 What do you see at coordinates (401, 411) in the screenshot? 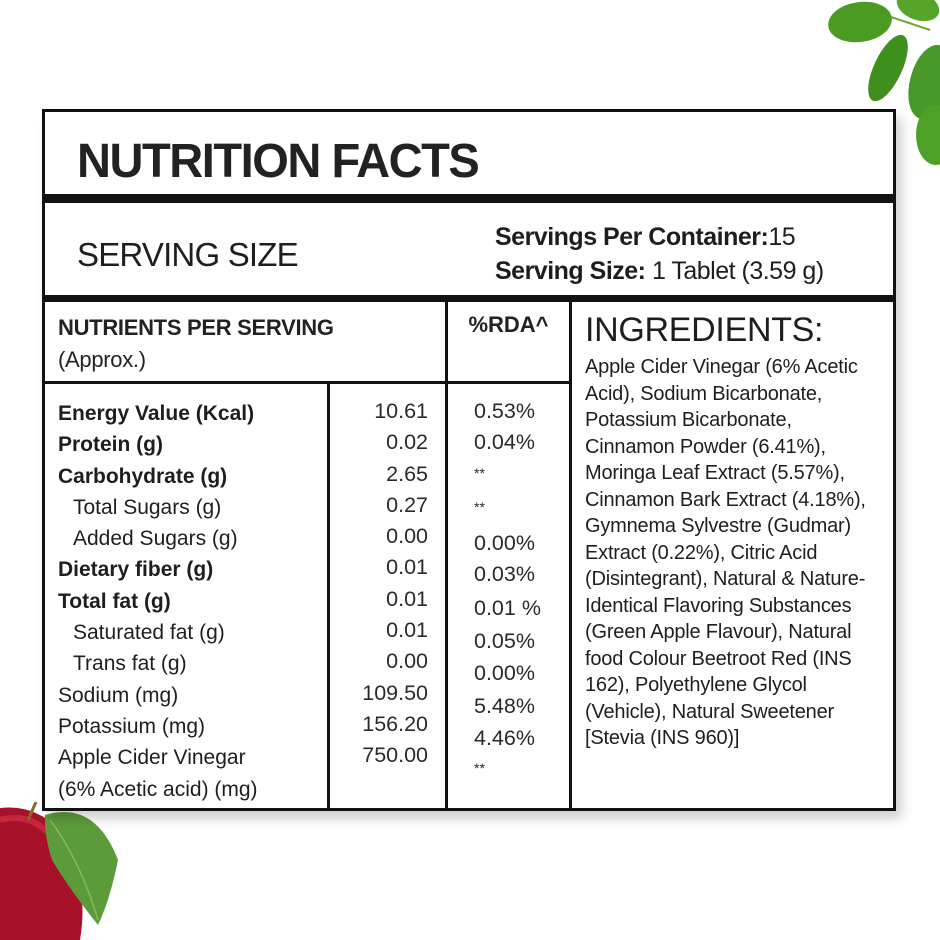
I see `nutrient-value: 10.61` at bounding box center [401, 411].